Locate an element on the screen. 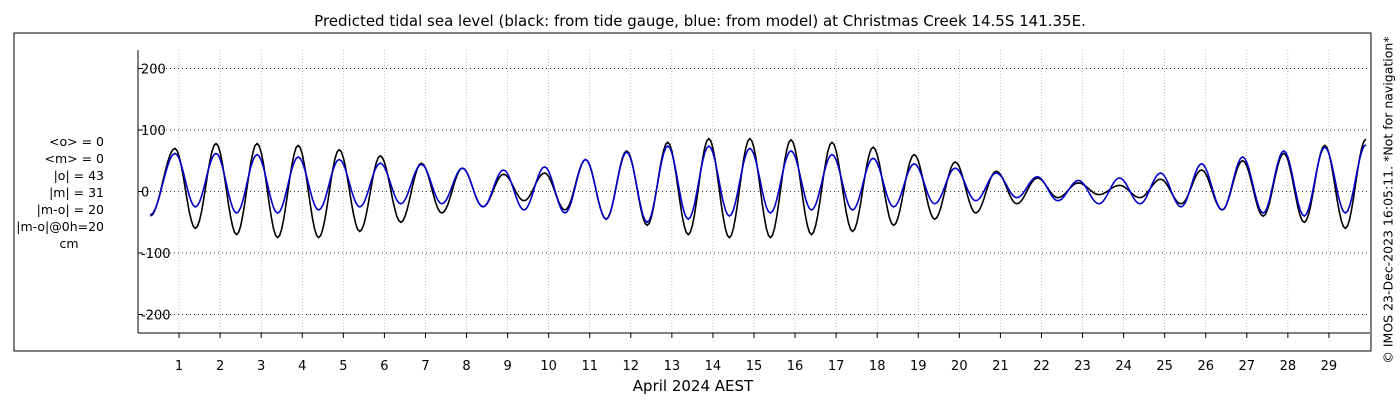  x-tick-label: 25 is located at coordinates (1164, 366).